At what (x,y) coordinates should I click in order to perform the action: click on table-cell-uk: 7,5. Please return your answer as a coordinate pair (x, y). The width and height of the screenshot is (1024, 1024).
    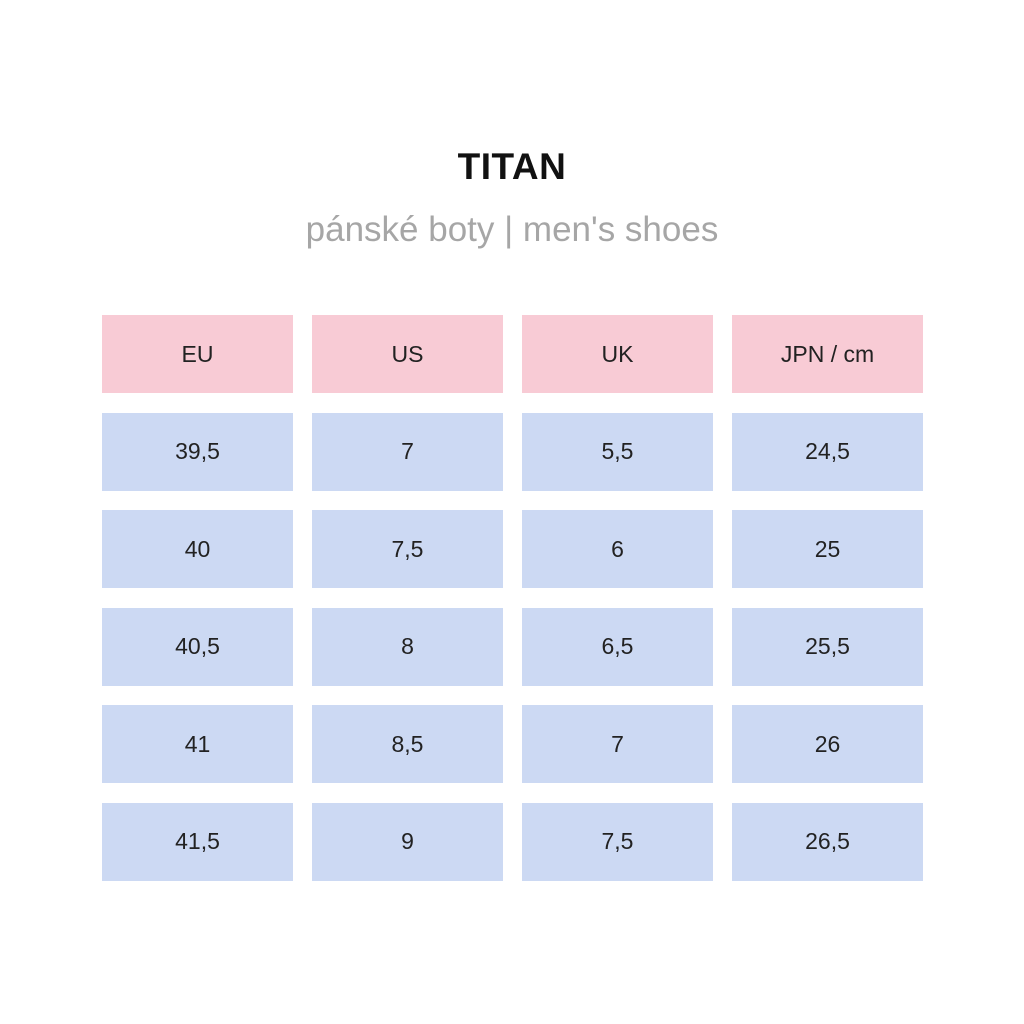
    Looking at the image, I should click on (617, 841).